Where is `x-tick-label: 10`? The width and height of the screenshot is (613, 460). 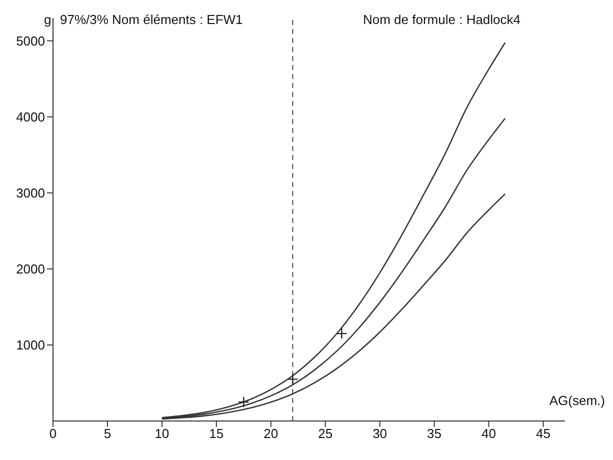
x-tick-label: 10 is located at coordinates (162, 434).